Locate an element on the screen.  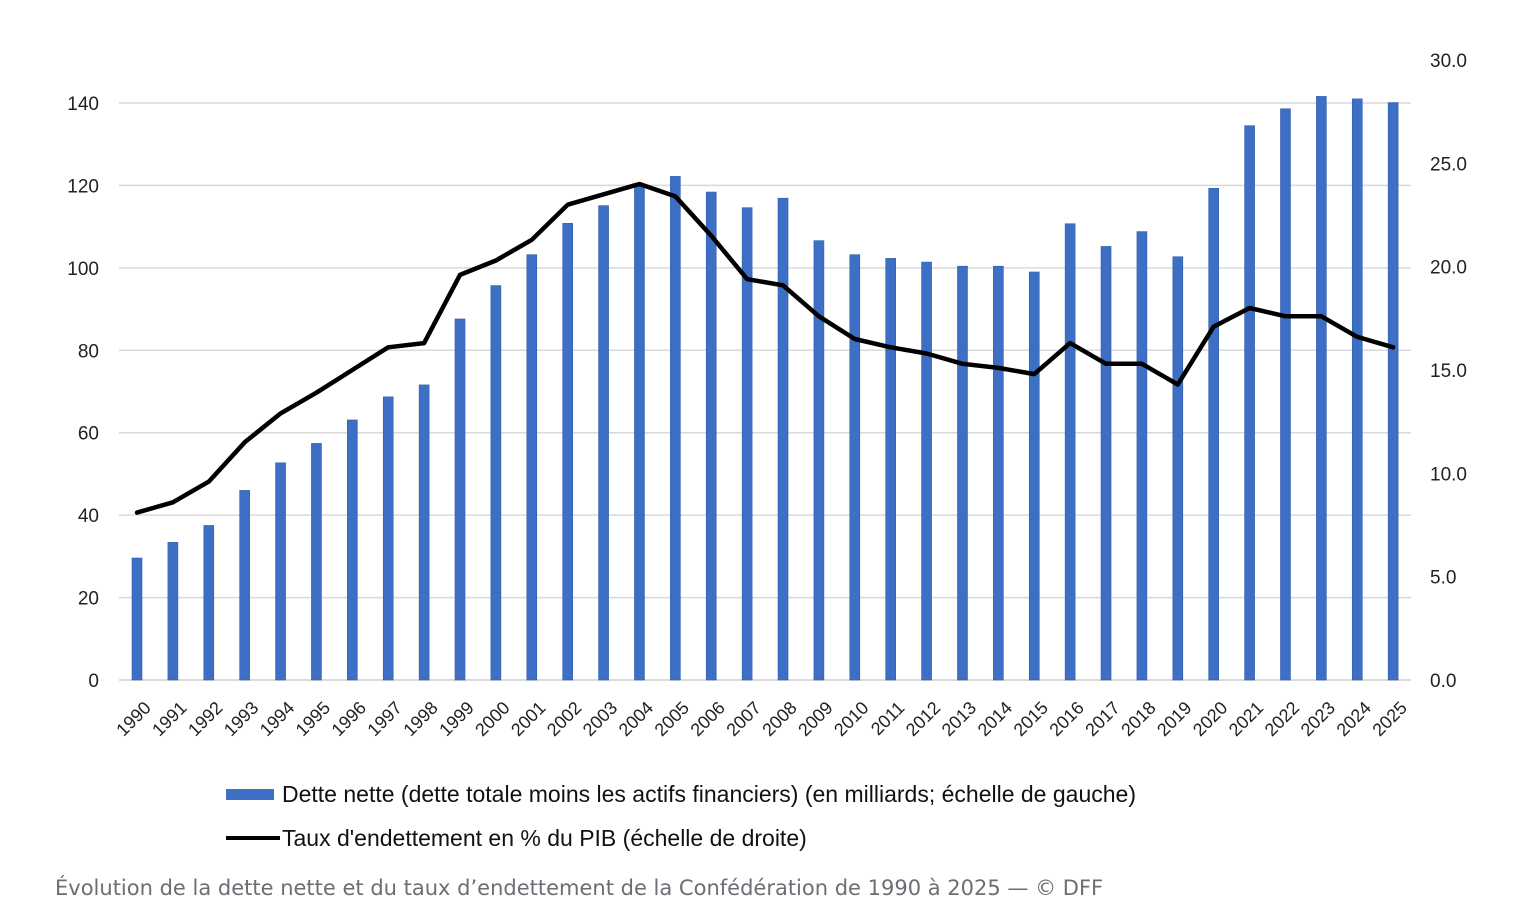
bar-2011 is located at coordinates (890, 469).